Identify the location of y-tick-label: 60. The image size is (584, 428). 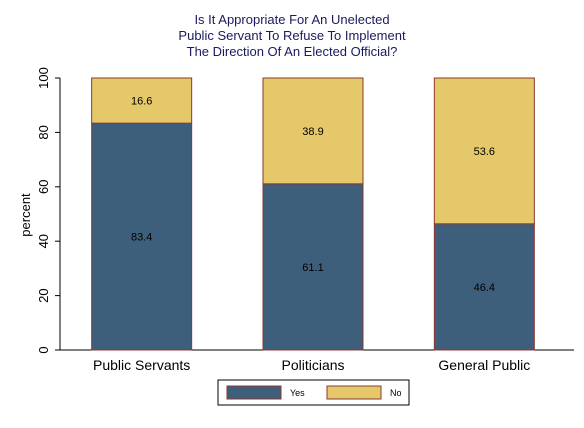
(43, 187).